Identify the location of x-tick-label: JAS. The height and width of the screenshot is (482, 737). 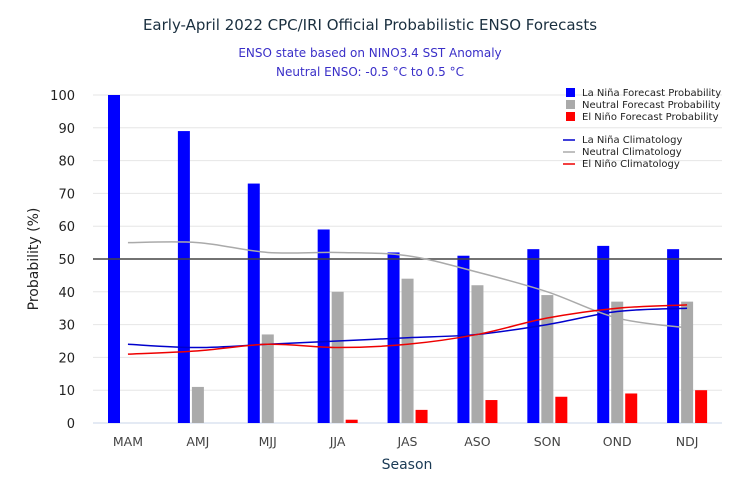
(407, 441).